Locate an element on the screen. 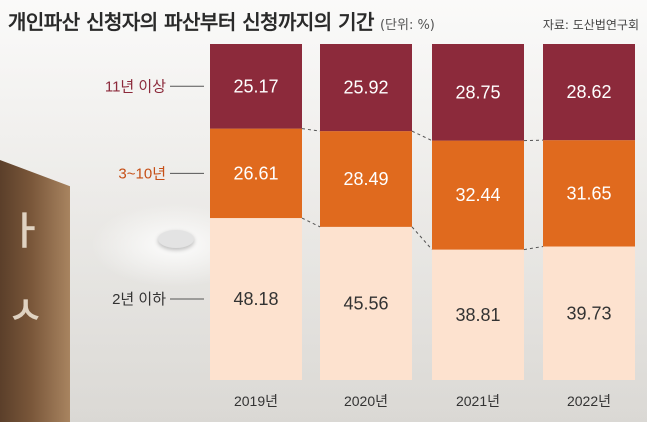  series-label: 11년 이상 is located at coordinates (135, 86).